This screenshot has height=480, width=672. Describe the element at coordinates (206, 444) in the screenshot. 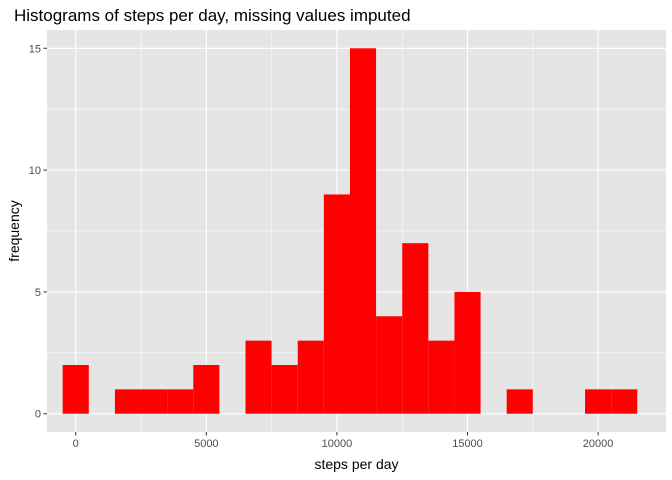

I see `x-tick-label: 5000` at that location.